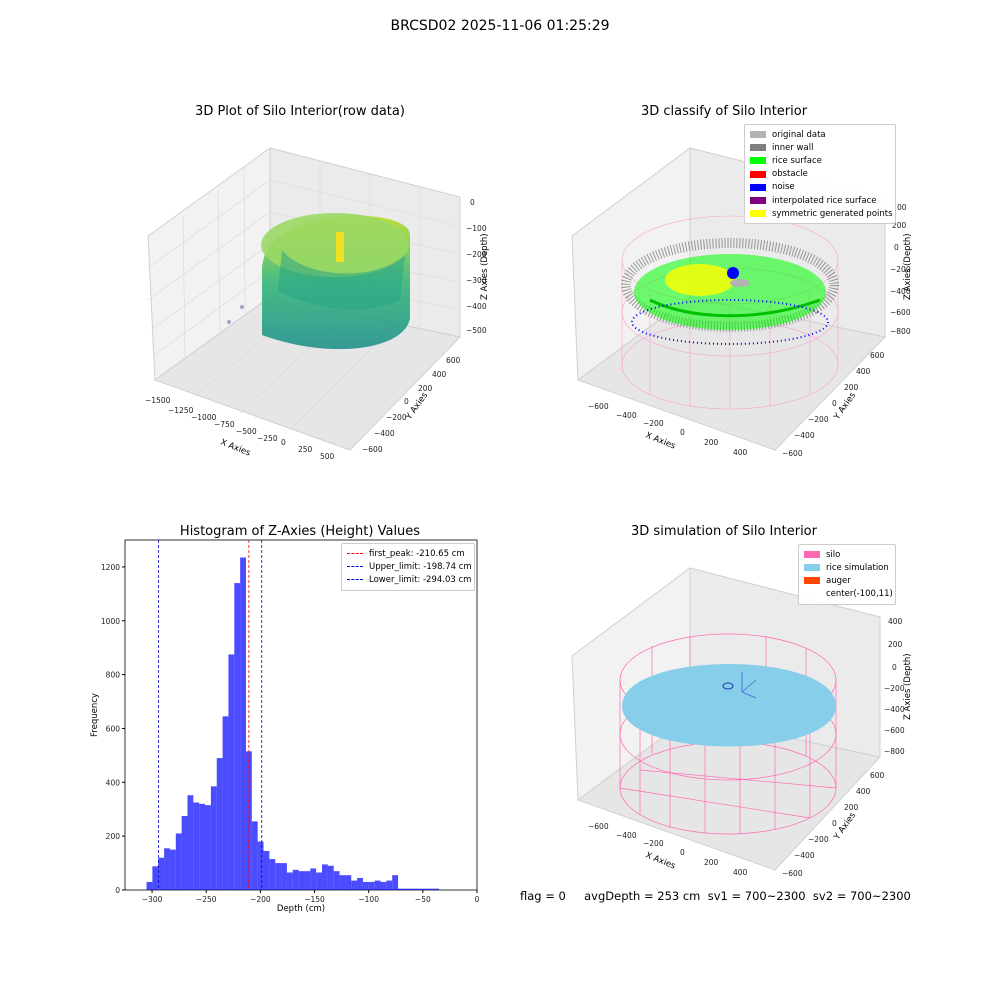  I want to click on sim-z-tick: −600, so click(894, 730).